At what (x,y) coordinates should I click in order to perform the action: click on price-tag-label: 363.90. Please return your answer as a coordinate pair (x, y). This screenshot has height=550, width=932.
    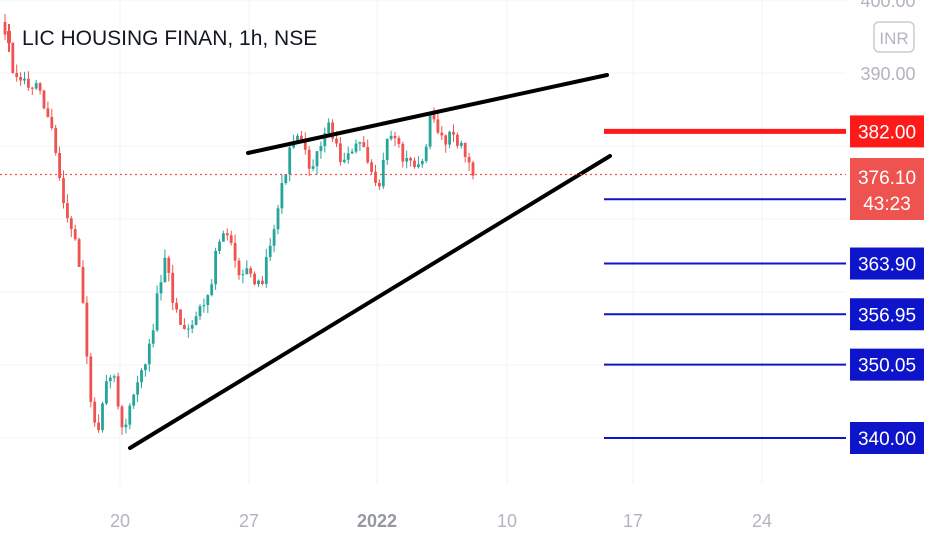
    Looking at the image, I should click on (887, 265).